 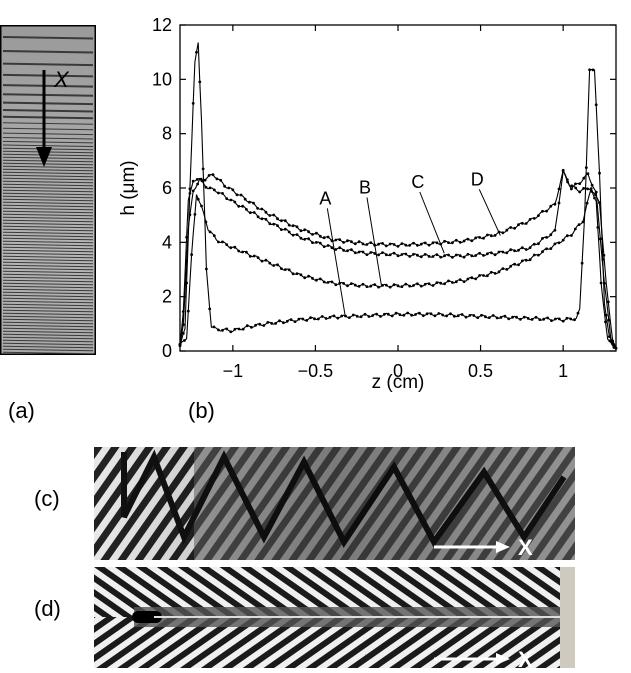 I want to click on arrow-c-head, so click(x=503, y=547).